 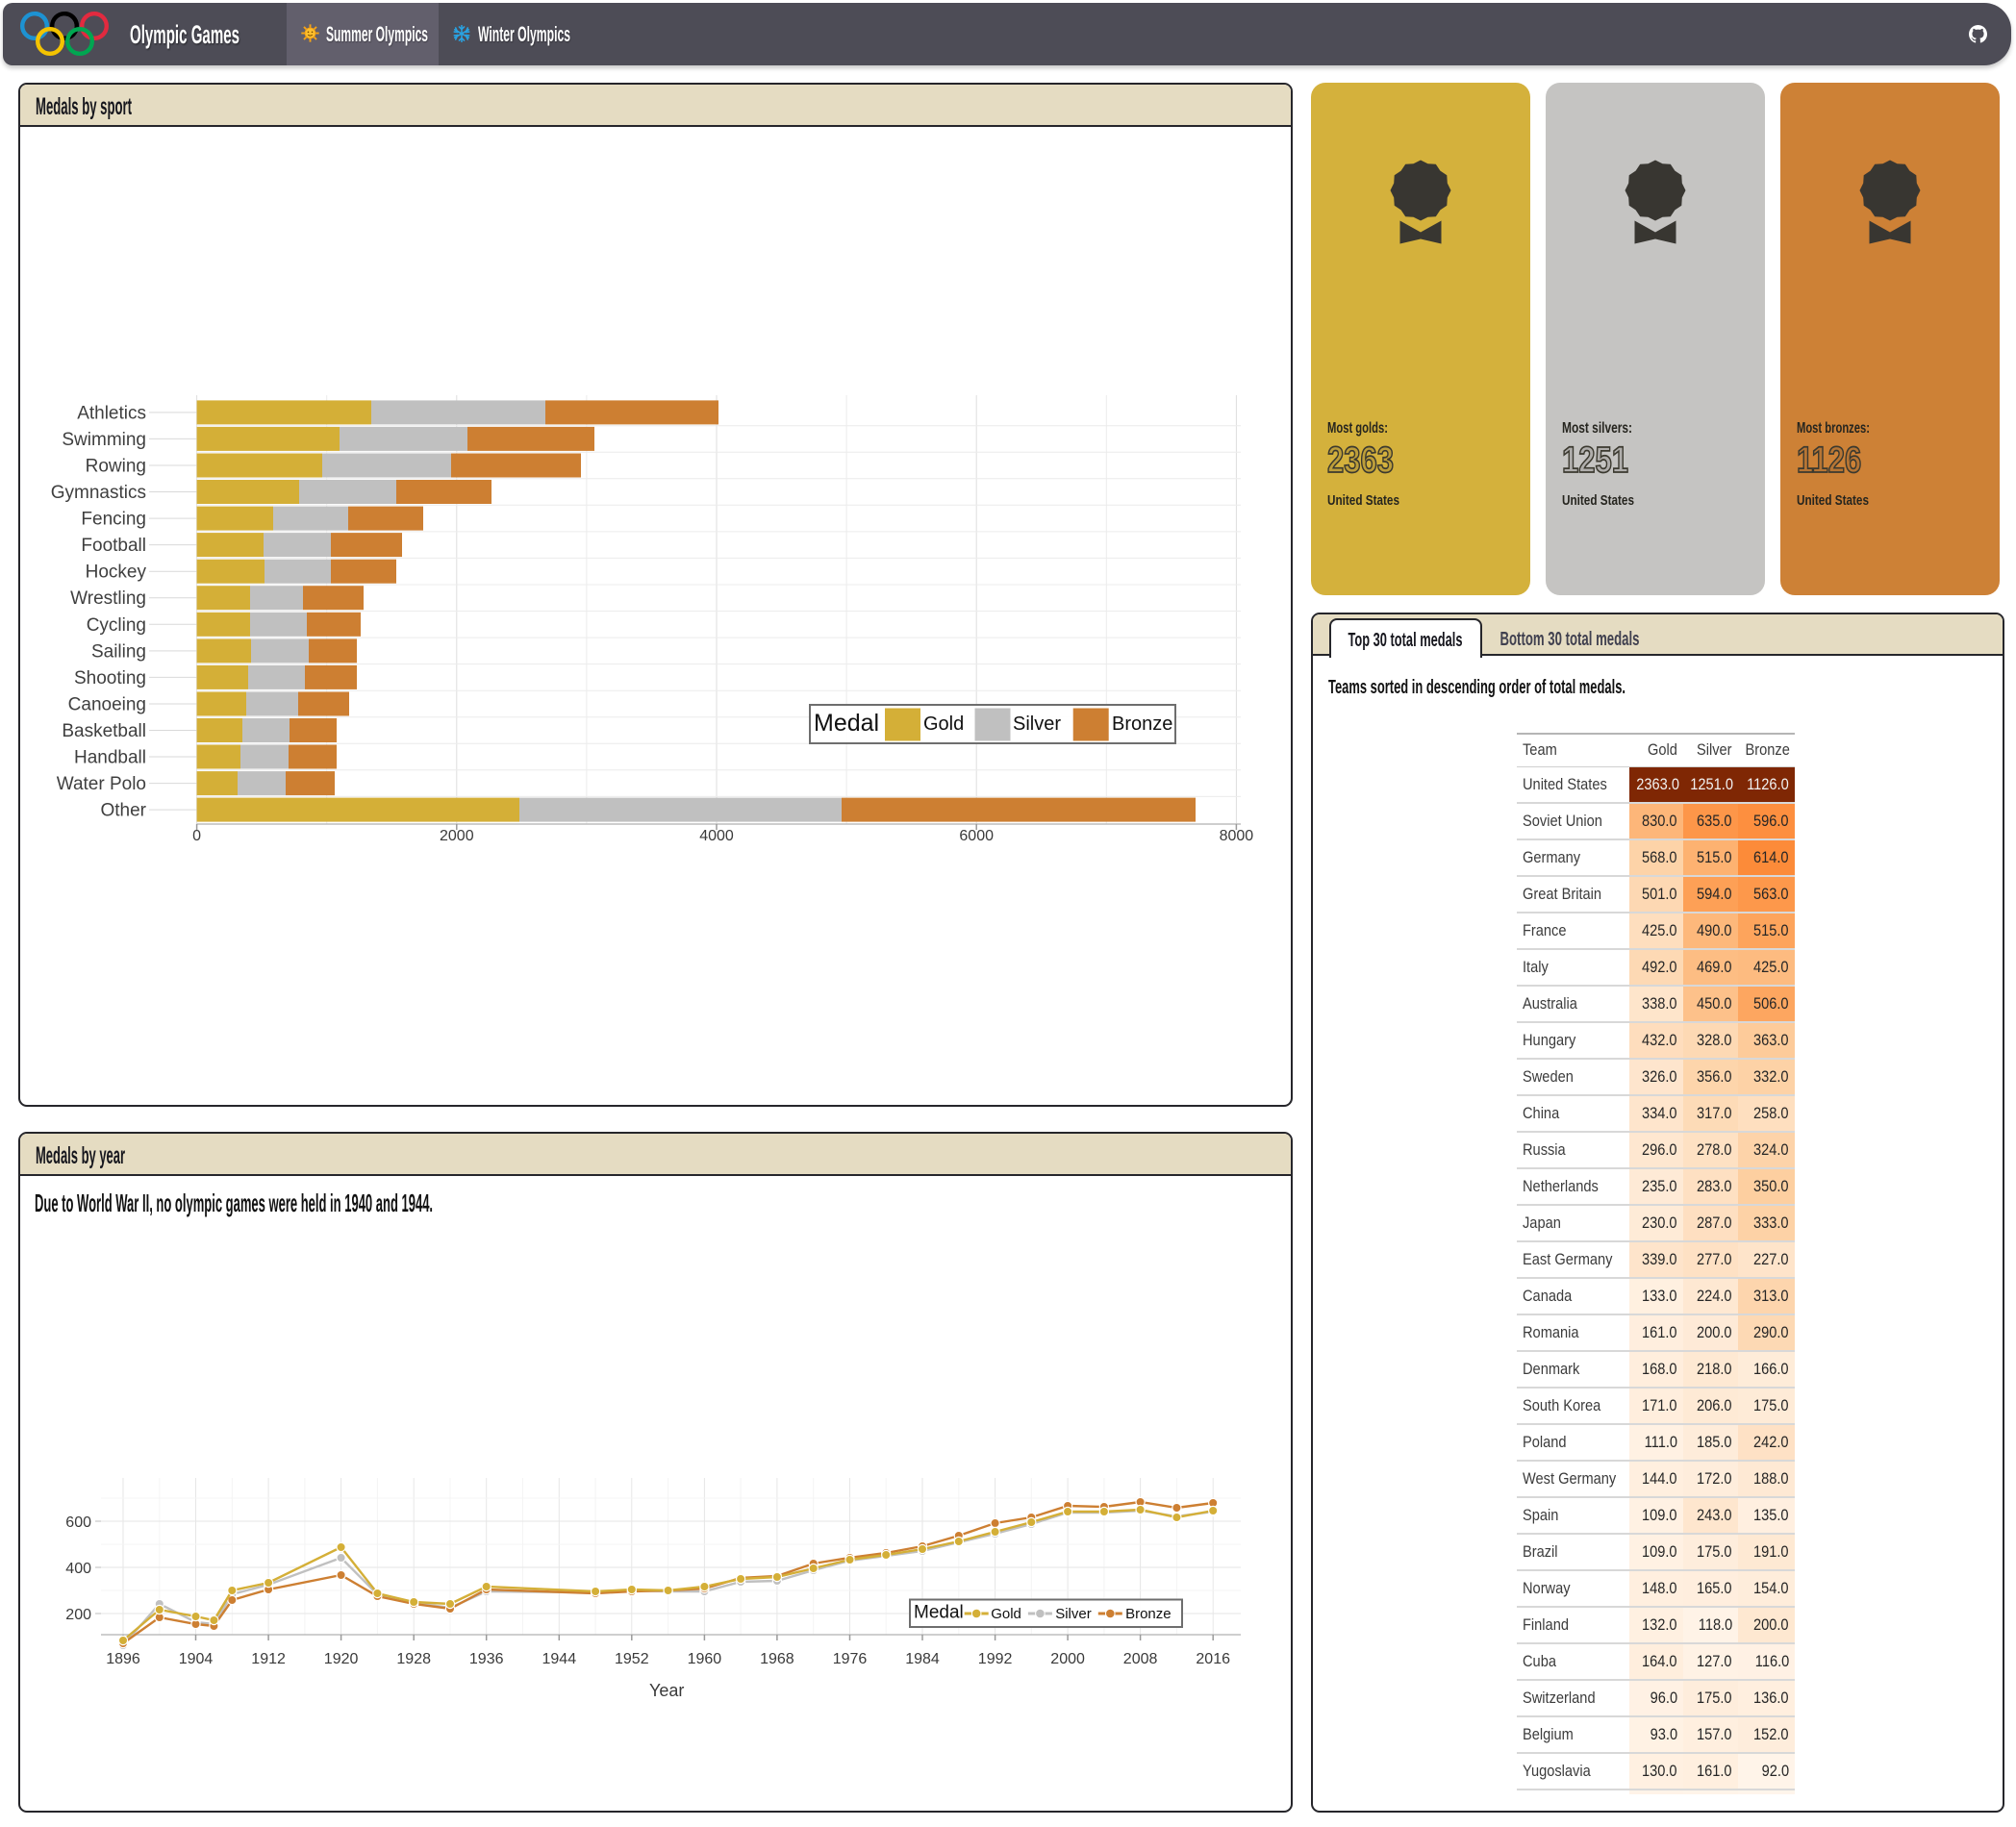 What do you see at coordinates (114, 520) in the screenshot?
I see `svg-text: Fencing` at bounding box center [114, 520].